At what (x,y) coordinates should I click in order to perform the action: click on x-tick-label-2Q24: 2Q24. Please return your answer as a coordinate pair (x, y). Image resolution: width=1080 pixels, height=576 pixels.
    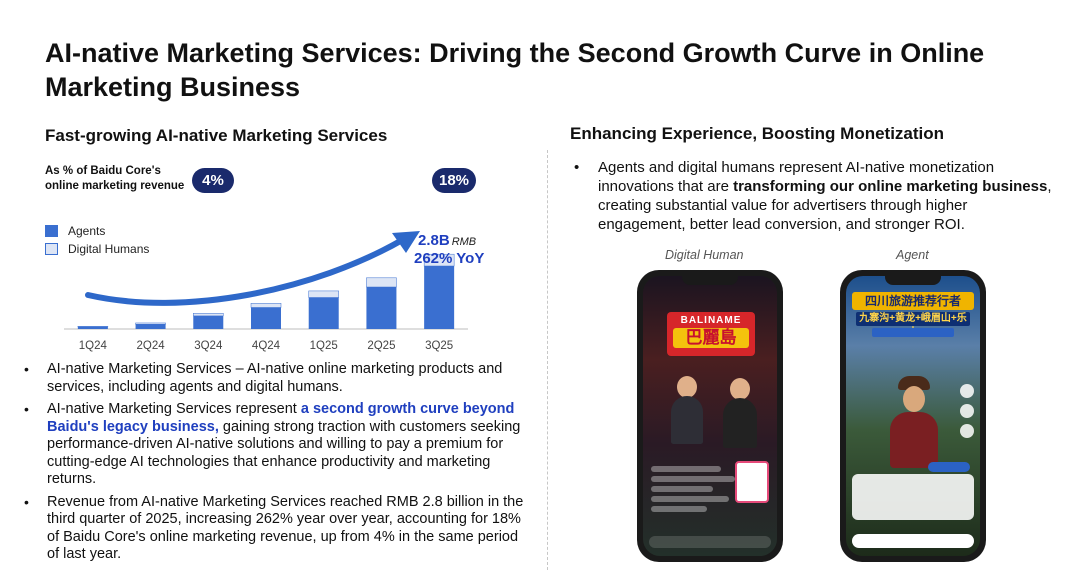
    Looking at the image, I should click on (151, 346).